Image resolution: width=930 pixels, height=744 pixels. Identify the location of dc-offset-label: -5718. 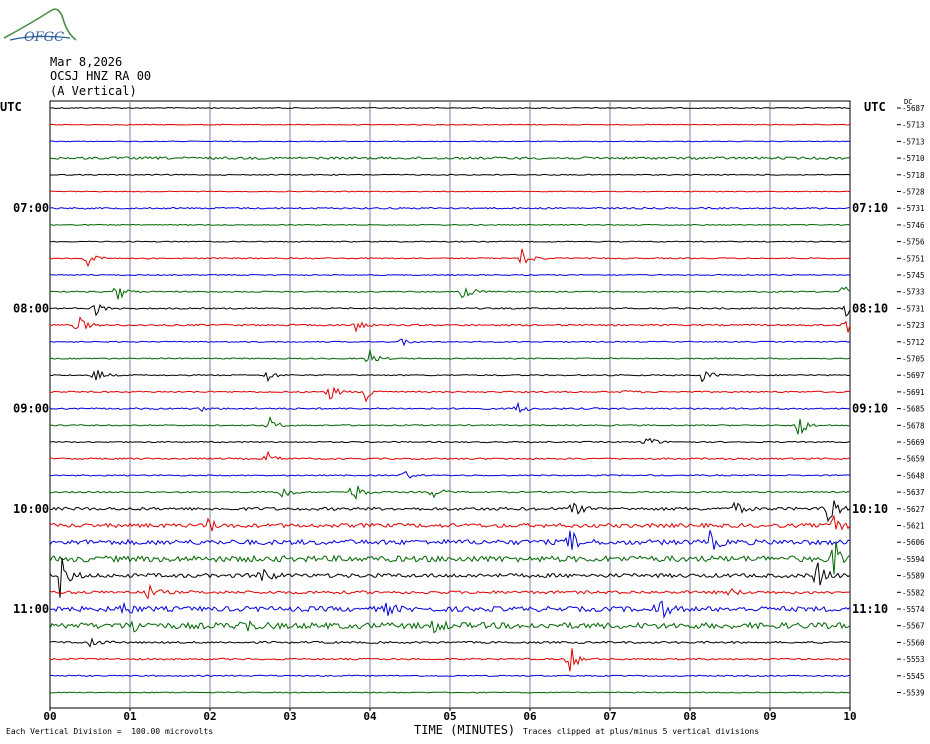
(913, 175).